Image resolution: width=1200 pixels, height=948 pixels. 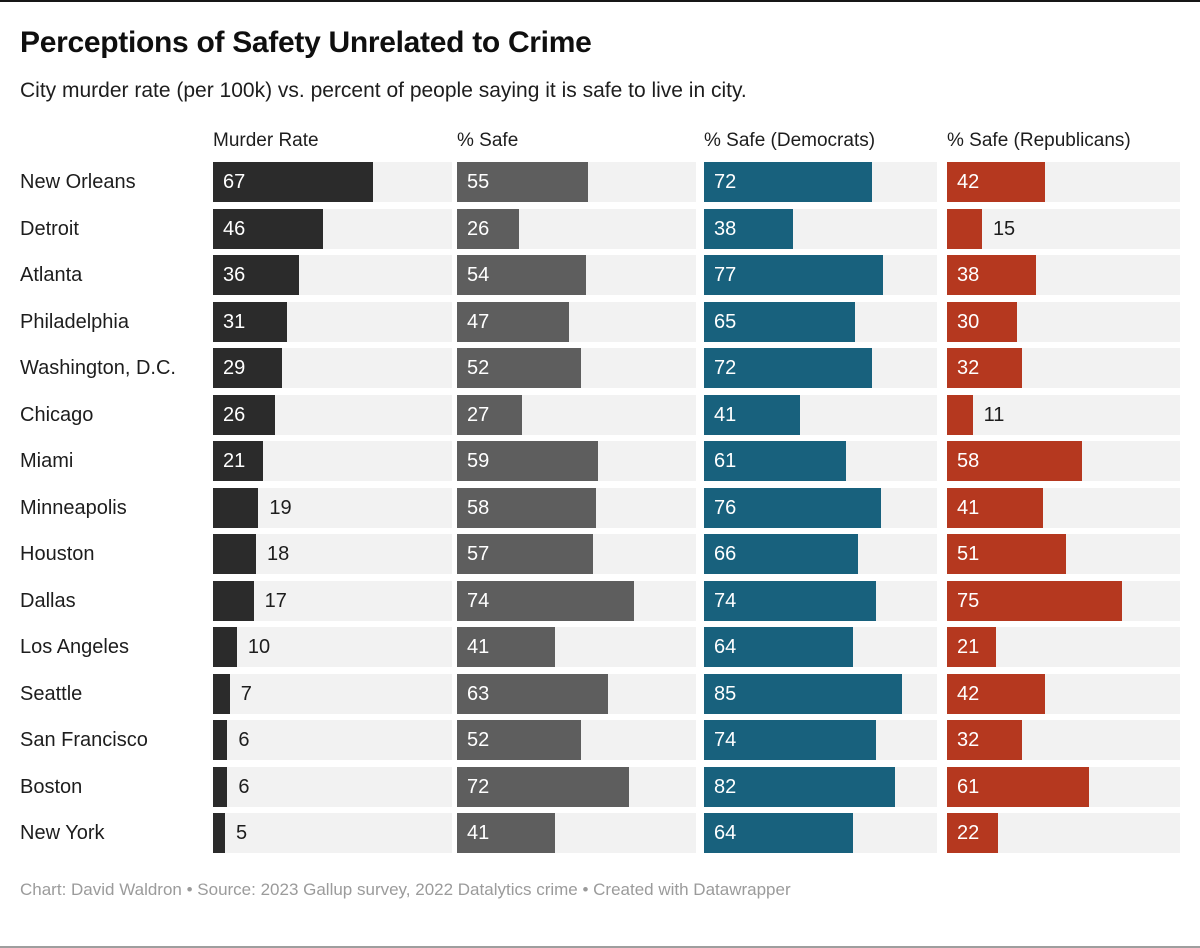 What do you see at coordinates (48, 600) in the screenshot?
I see `city-label: Dallas` at bounding box center [48, 600].